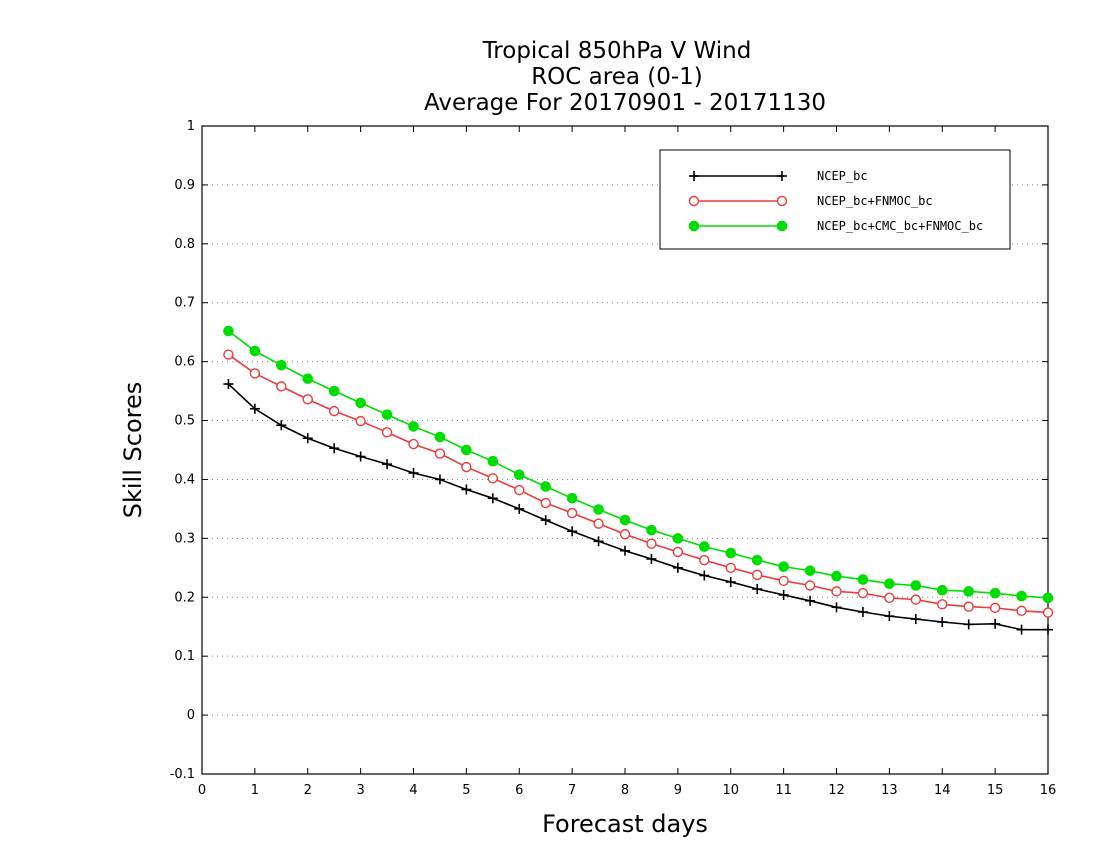  I want to click on x-tick-label: 4, so click(413, 790).